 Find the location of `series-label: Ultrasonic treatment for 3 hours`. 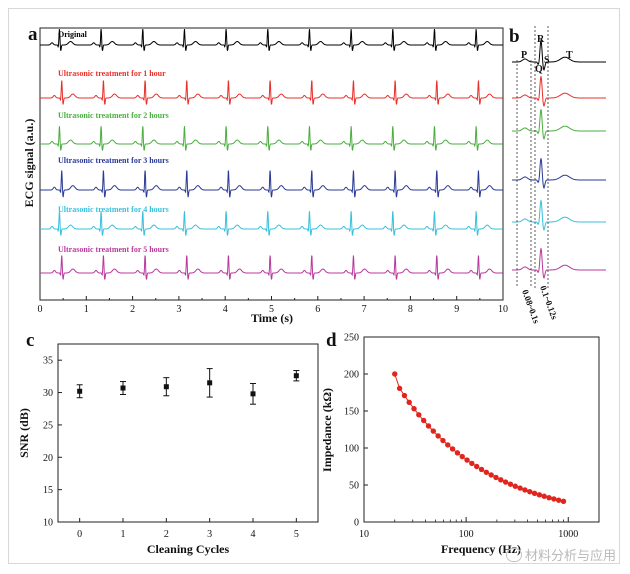

series-label: Ultrasonic treatment for 3 hours is located at coordinates (113, 160).